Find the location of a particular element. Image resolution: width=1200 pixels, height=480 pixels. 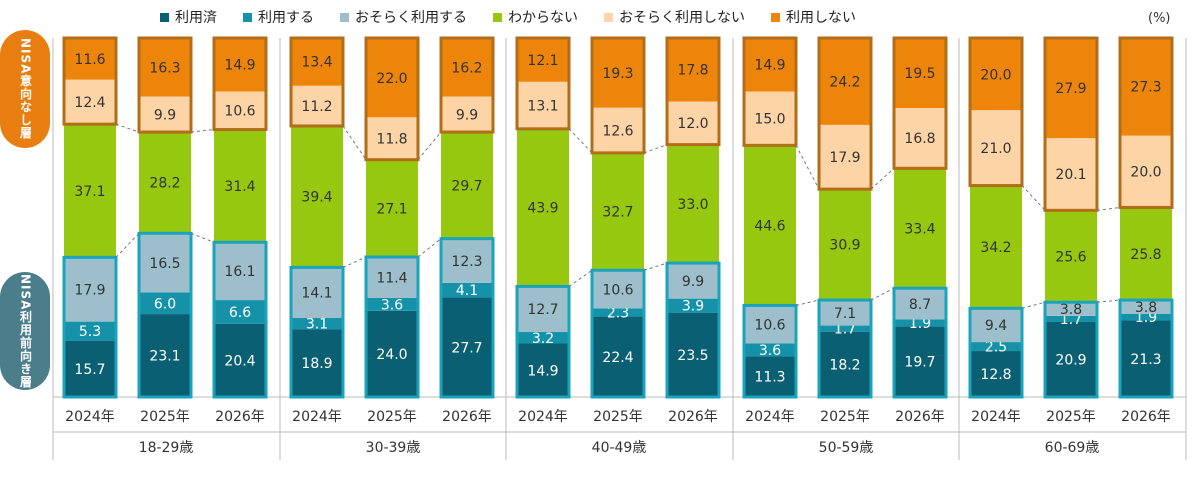

data-label-not-use: 27.3 is located at coordinates (1145, 88).